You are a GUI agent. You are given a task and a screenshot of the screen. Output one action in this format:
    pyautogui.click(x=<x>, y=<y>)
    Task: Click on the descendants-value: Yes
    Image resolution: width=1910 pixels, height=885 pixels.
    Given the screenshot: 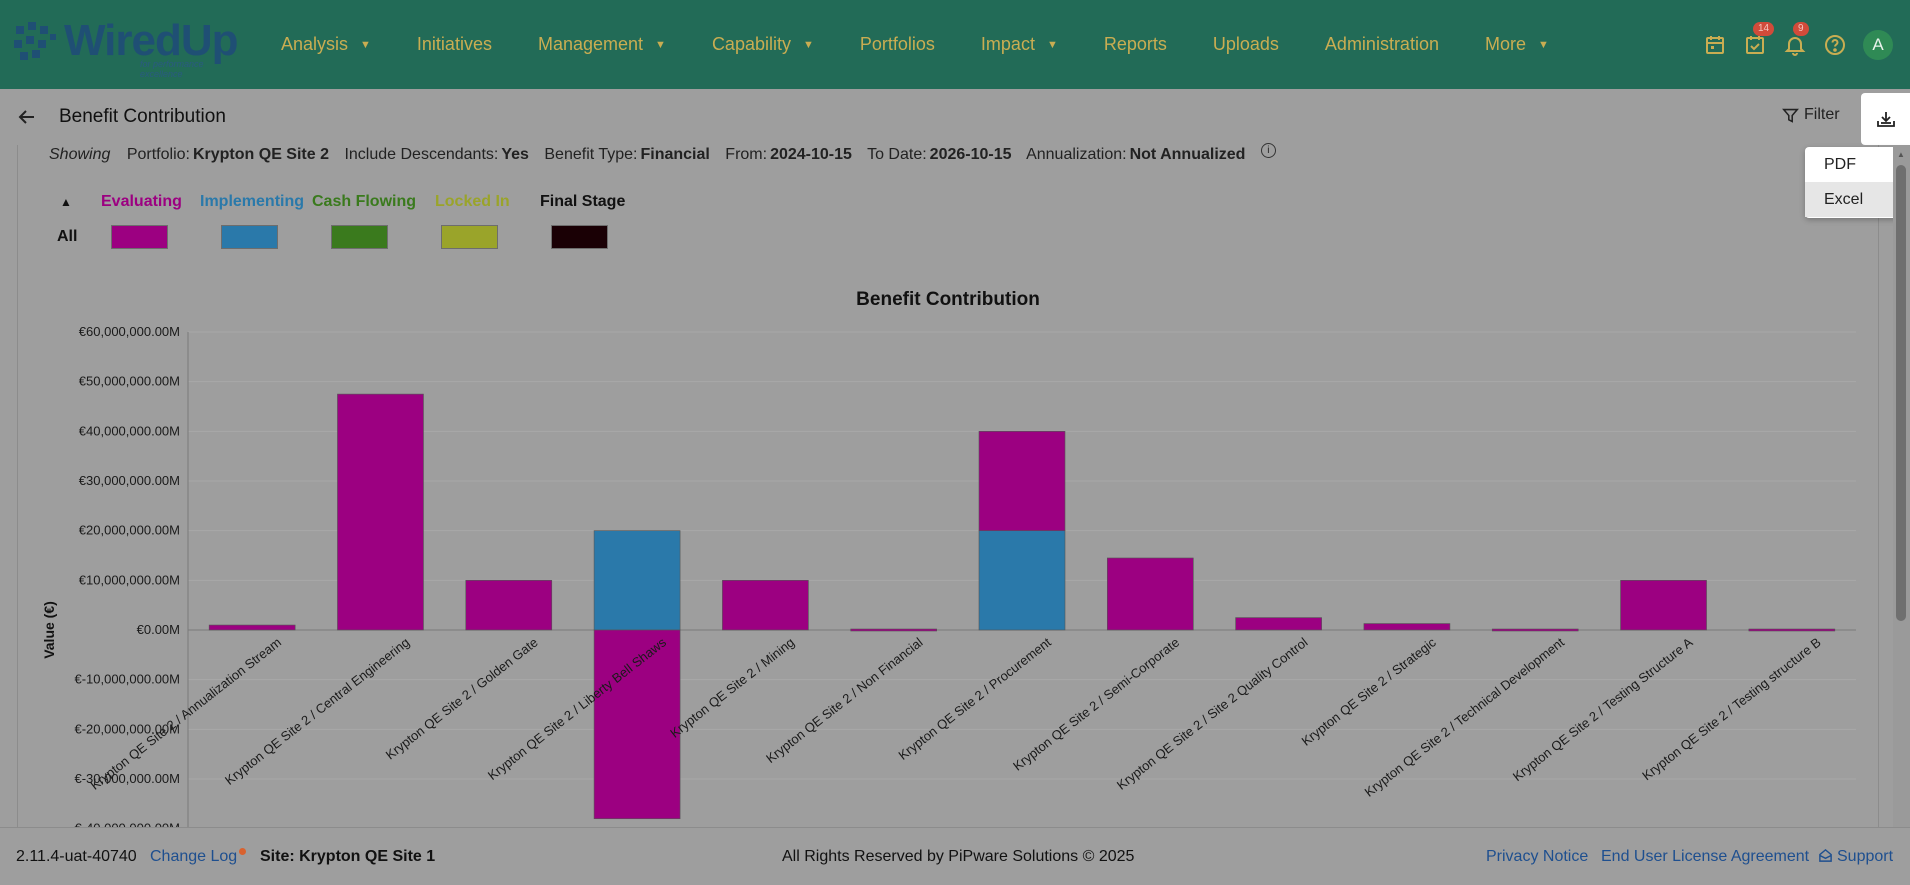 What is the action you would take?
    pyautogui.click(x=515, y=154)
    